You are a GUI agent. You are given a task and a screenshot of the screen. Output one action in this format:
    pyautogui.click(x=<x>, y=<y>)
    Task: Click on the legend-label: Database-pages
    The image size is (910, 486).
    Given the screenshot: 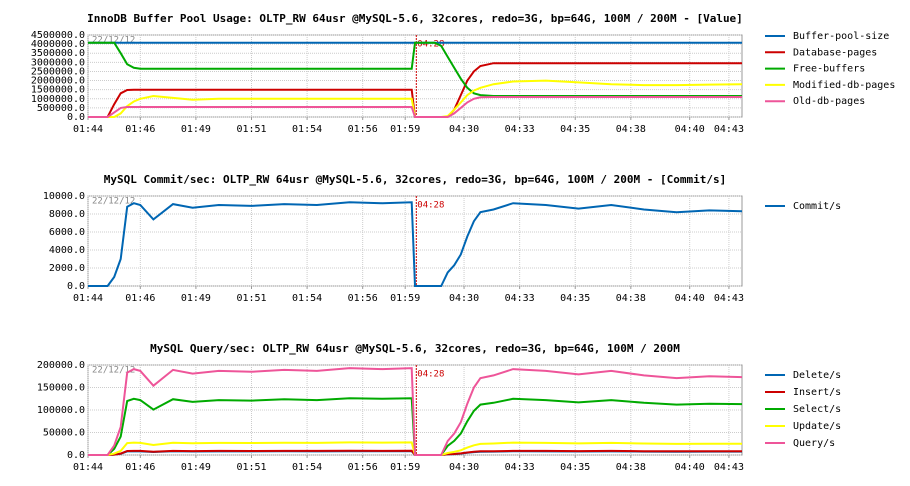 What is the action you would take?
    pyautogui.click(x=835, y=52)
    